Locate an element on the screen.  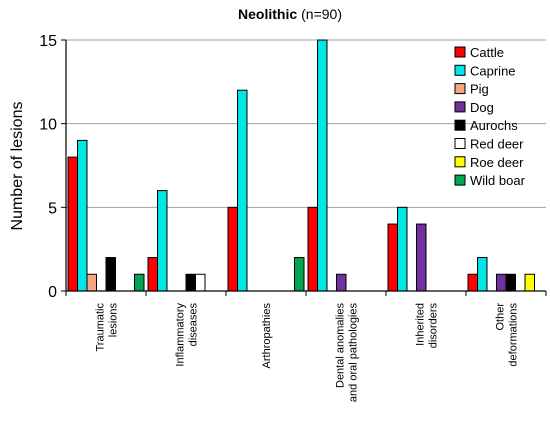
legend-swatch-cattle is located at coordinates (460, 52).